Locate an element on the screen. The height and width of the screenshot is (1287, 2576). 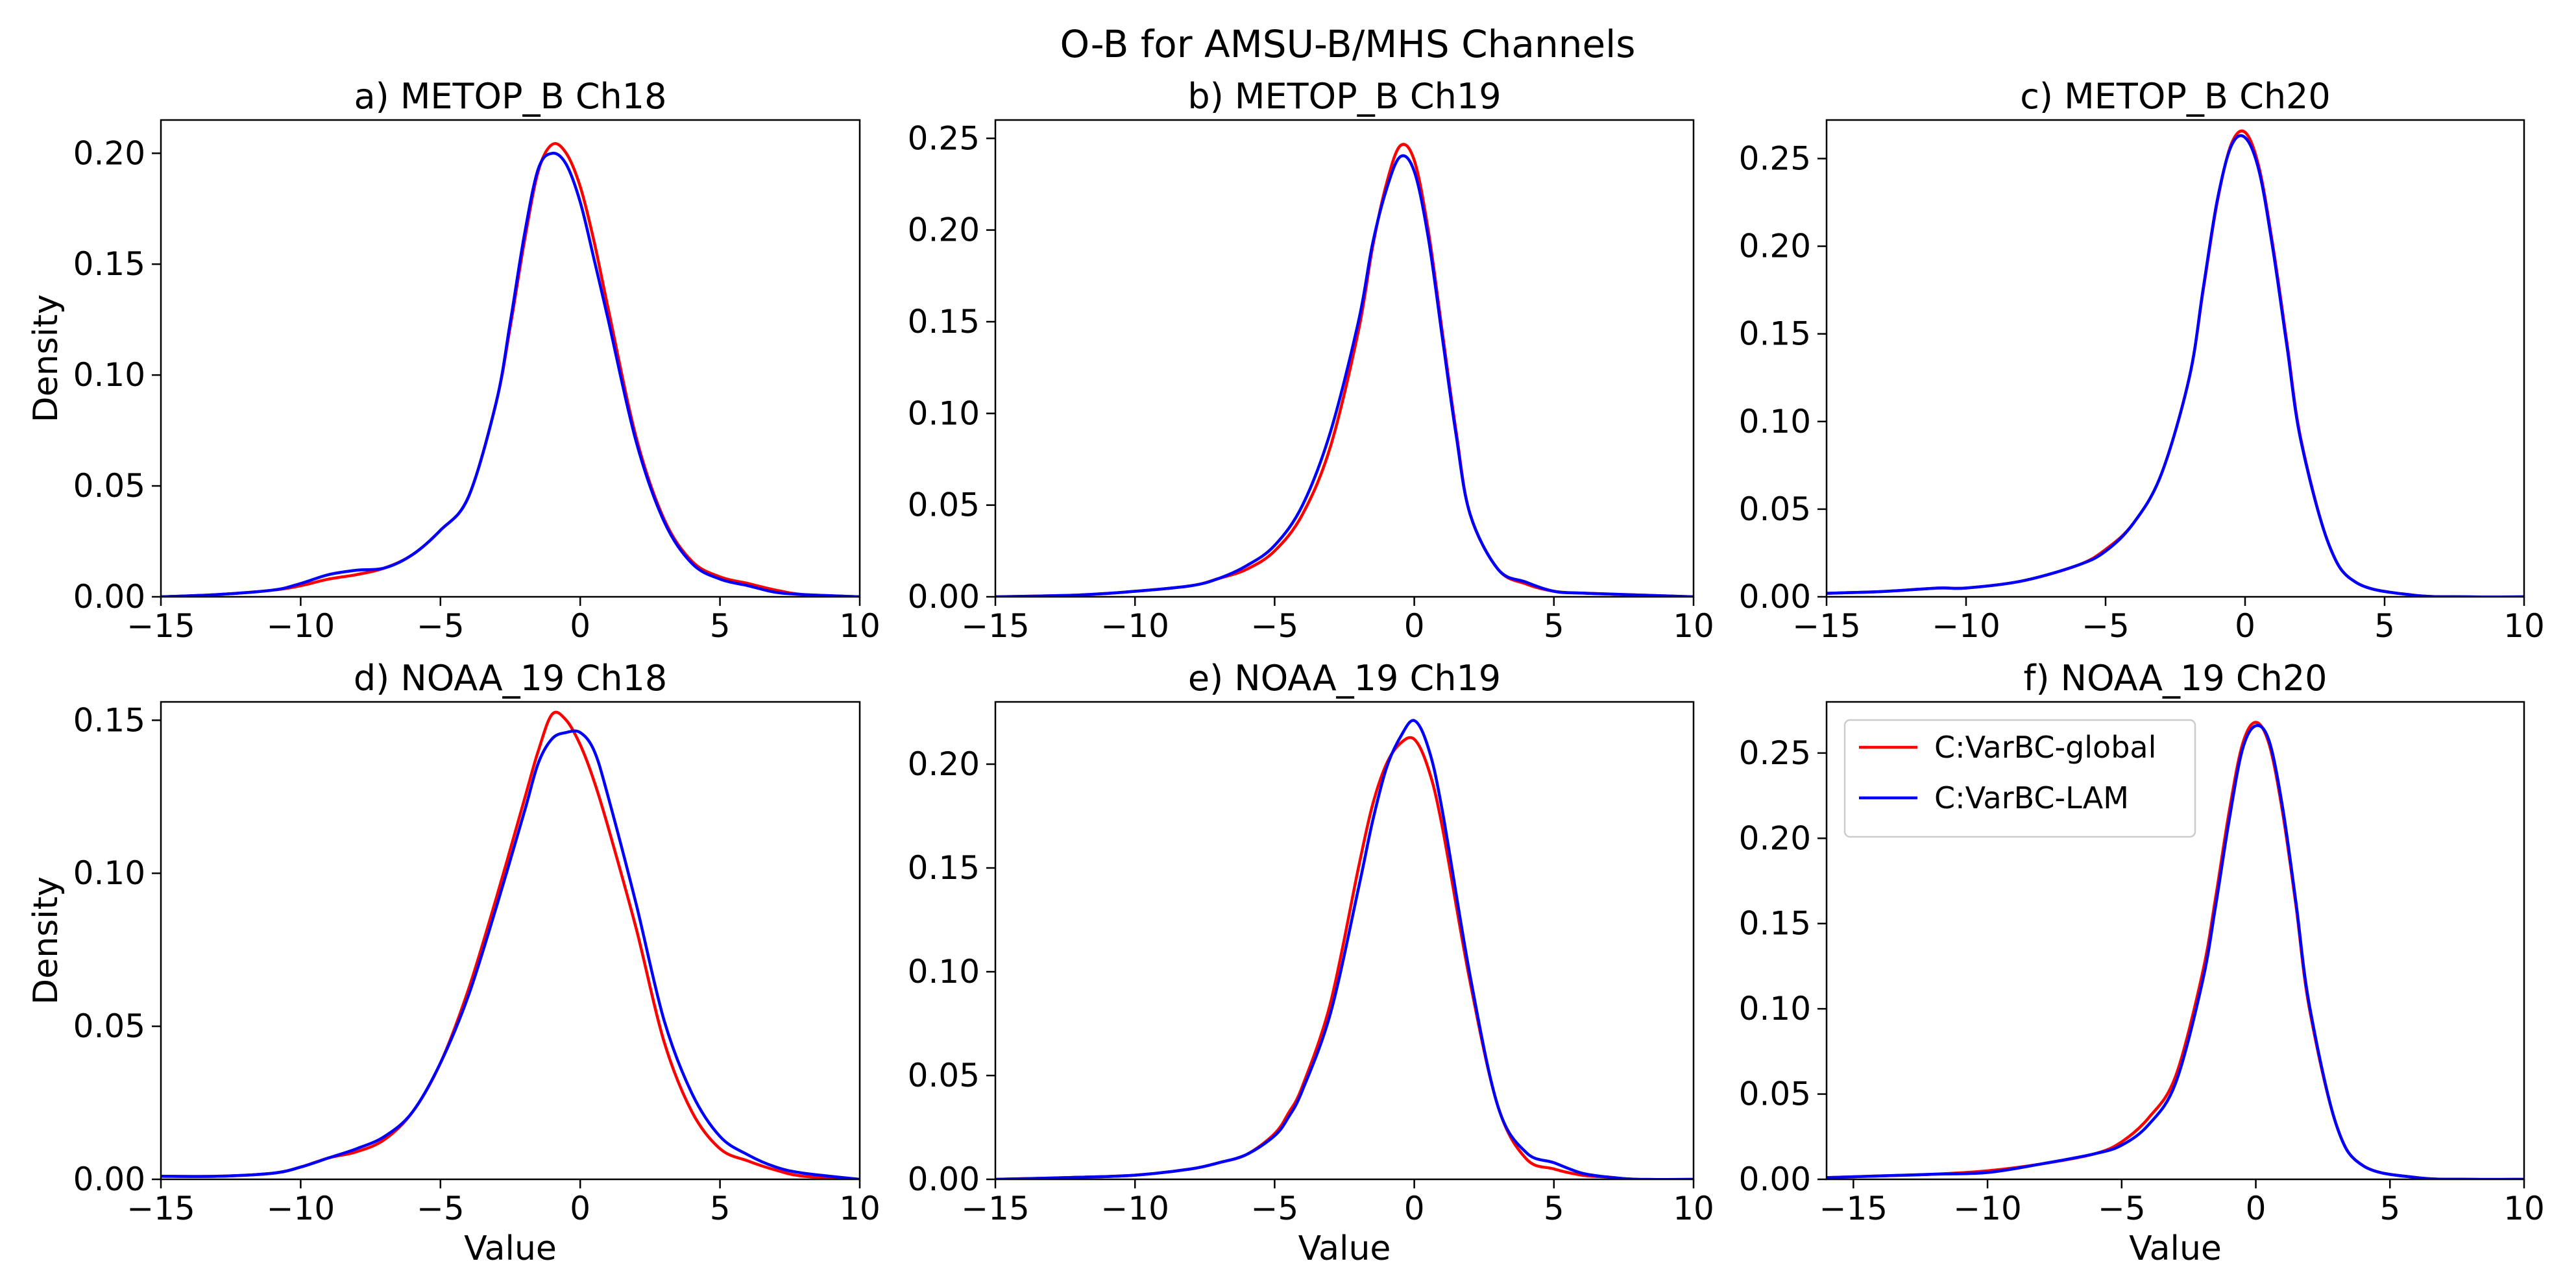
legend-label: C:VarBC-LAM is located at coordinates (2031, 797).